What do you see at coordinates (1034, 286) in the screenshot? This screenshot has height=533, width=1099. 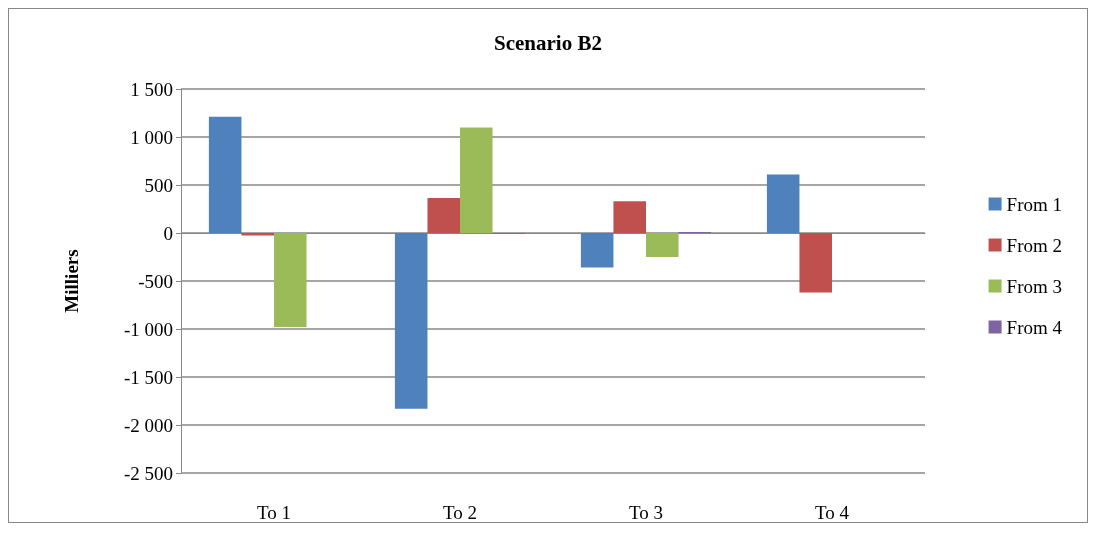 I see `legend-label: From 3` at bounding box center [1034, 286].